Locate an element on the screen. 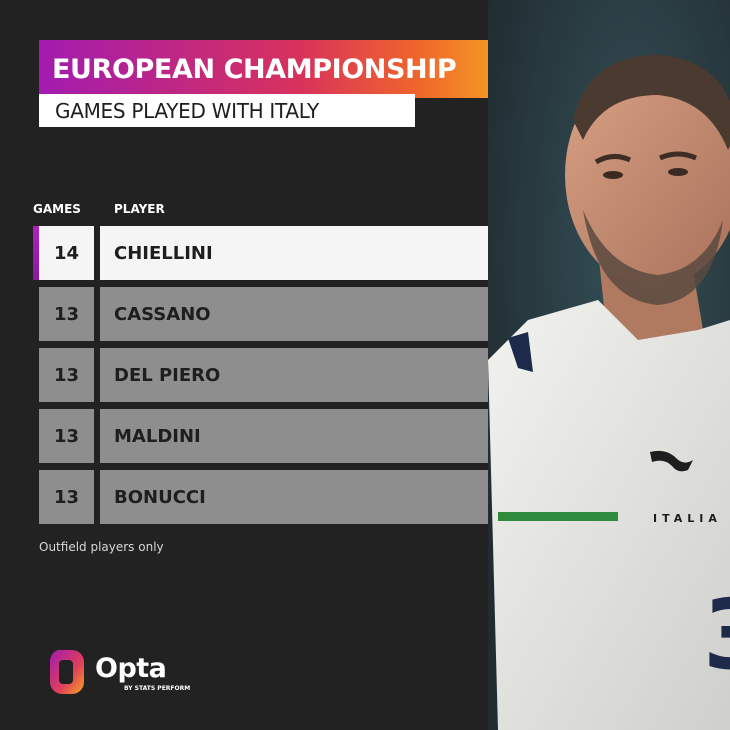  player-cell: MALDINI is located at coordinates (294, 436).